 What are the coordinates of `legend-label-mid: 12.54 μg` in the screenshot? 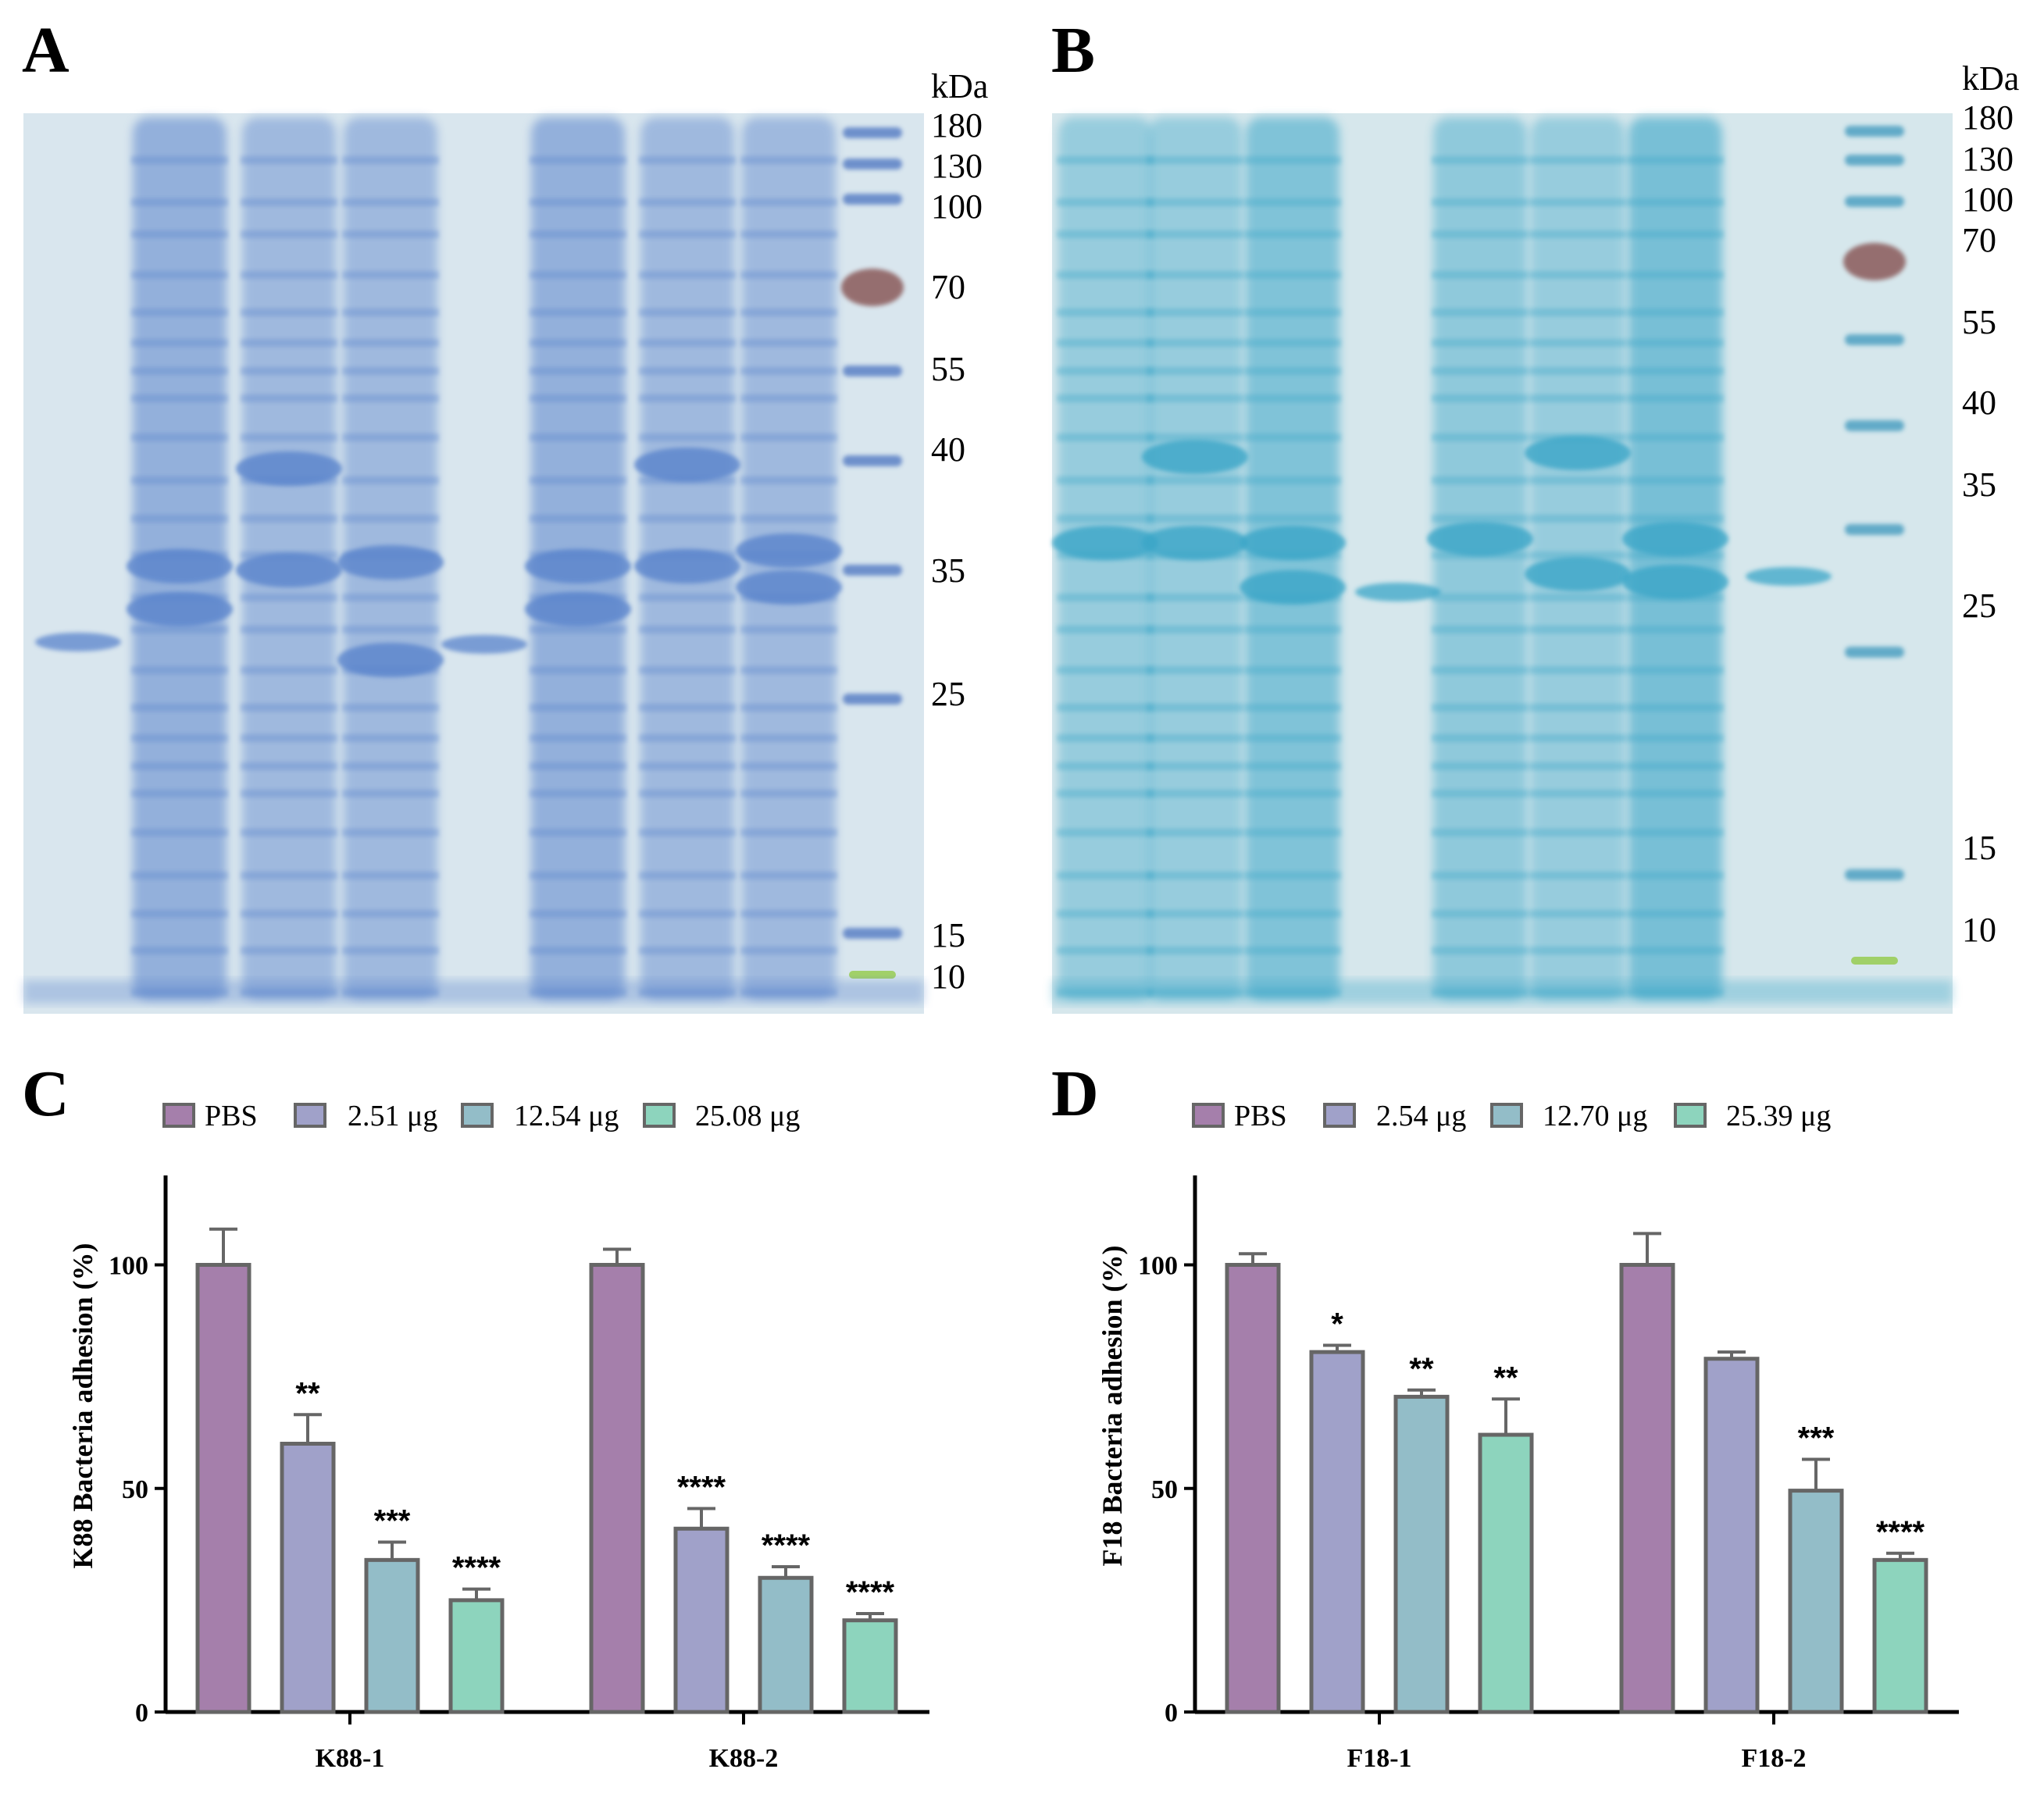 It's located at (566, 1116).